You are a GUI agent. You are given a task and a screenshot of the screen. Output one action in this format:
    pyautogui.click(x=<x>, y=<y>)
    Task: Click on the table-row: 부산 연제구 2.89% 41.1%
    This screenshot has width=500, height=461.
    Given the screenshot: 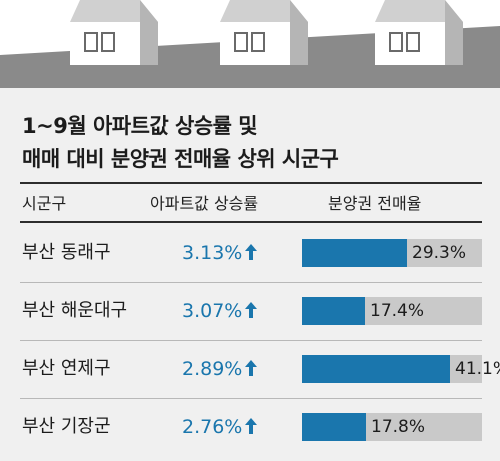 What is the action you would take?
    pyautogui.click(x=260, y=369)
    